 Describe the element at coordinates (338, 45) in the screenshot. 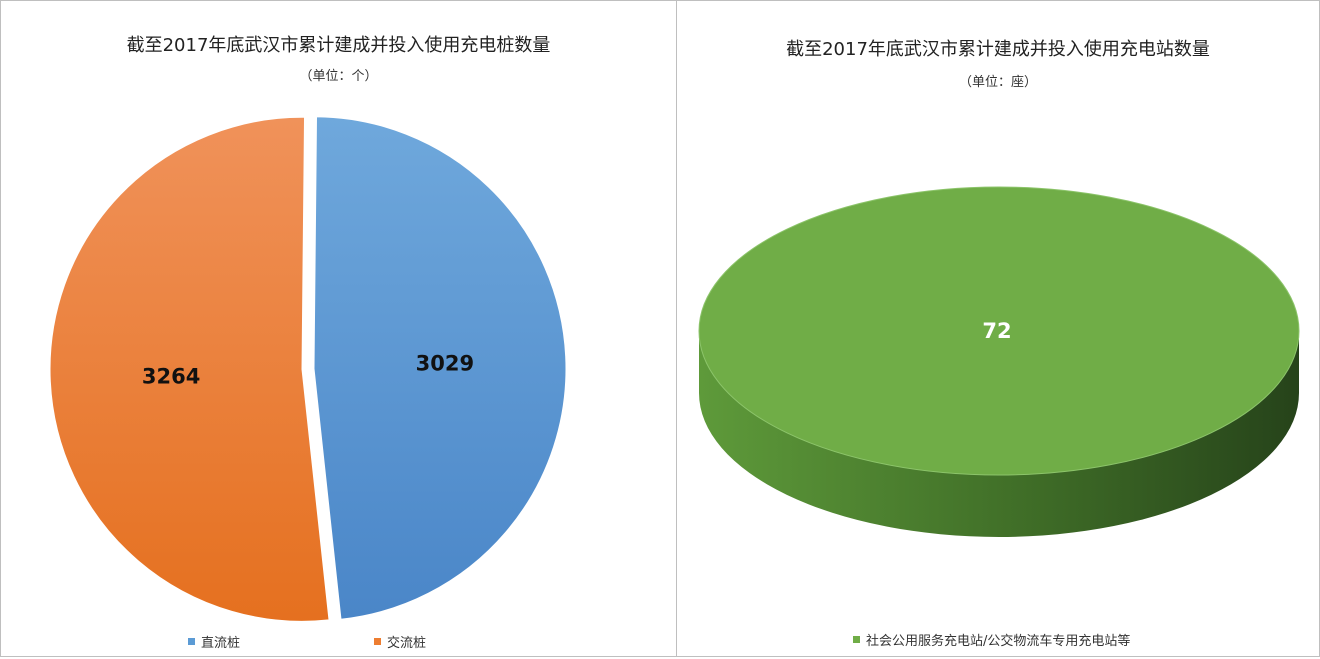

I see `left-chart-title: 截至2017年底武汉市累计建成并投入使用充电桩数量` at that location.